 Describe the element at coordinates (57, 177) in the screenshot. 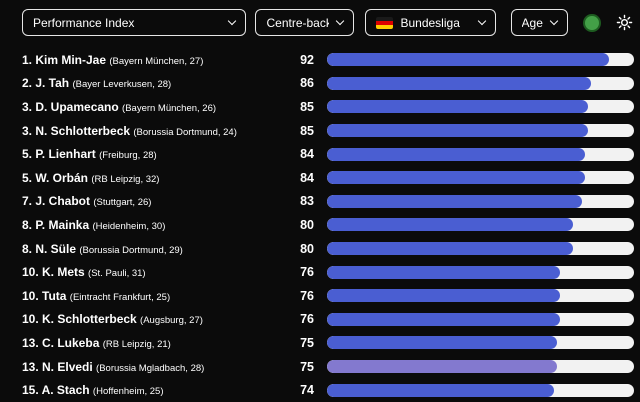

I see `player-rank-name: 5. W. Orbán` at that location.